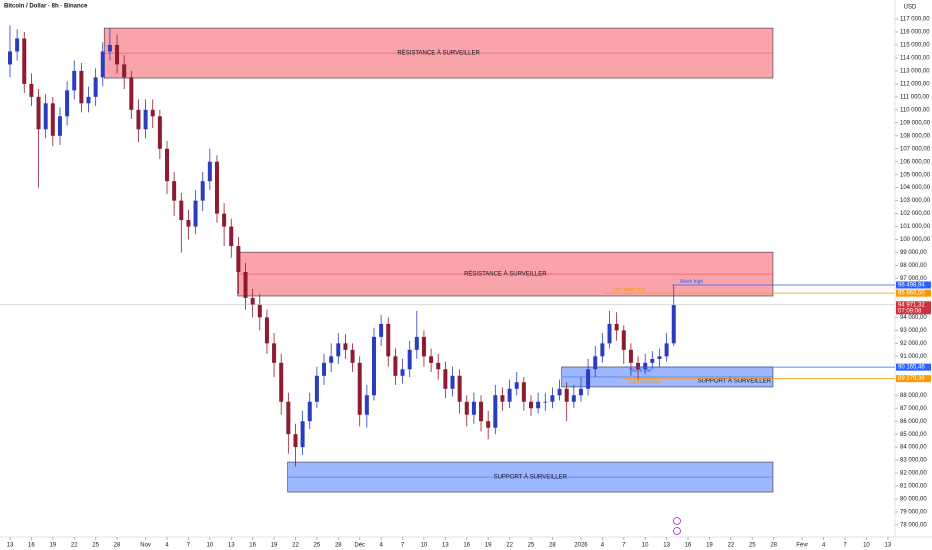  Describe the element at coordinates (913, 396) in the screenshot. I see `y-tick-label: 88 000,00` at that location.